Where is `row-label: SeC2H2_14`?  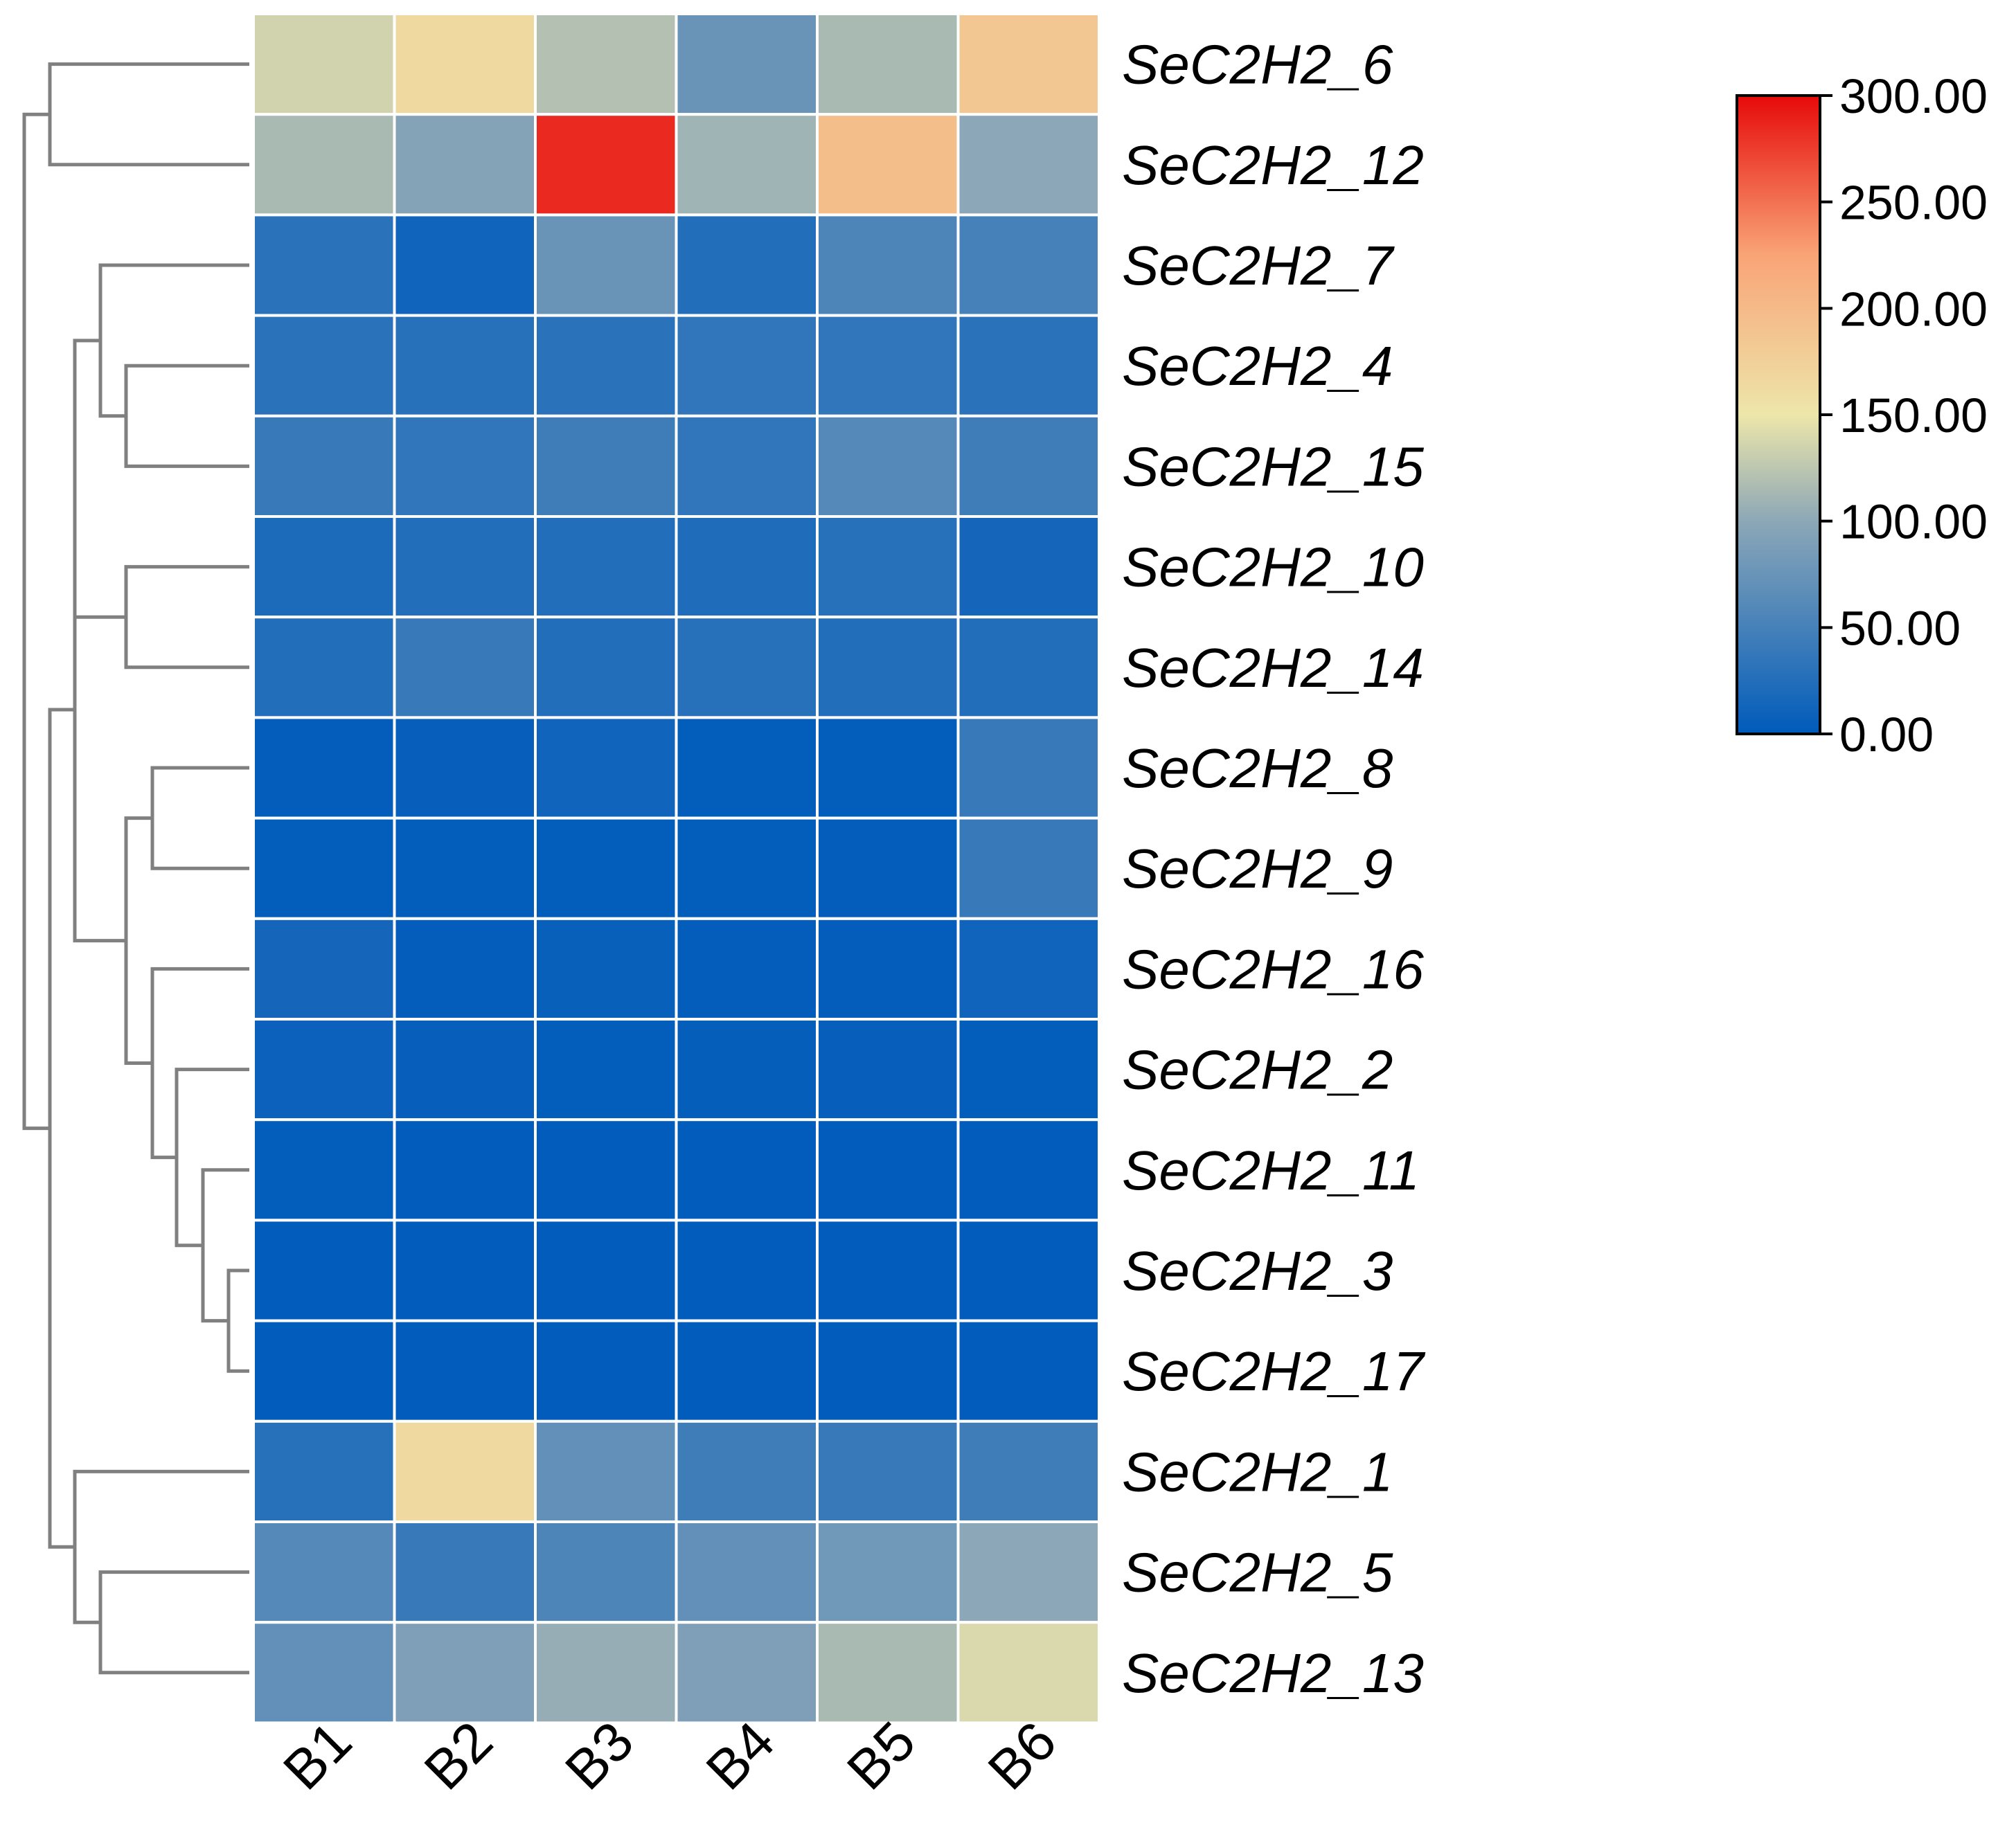 row-label: SeC2H2_14 is located at coordinates (1273, 668).